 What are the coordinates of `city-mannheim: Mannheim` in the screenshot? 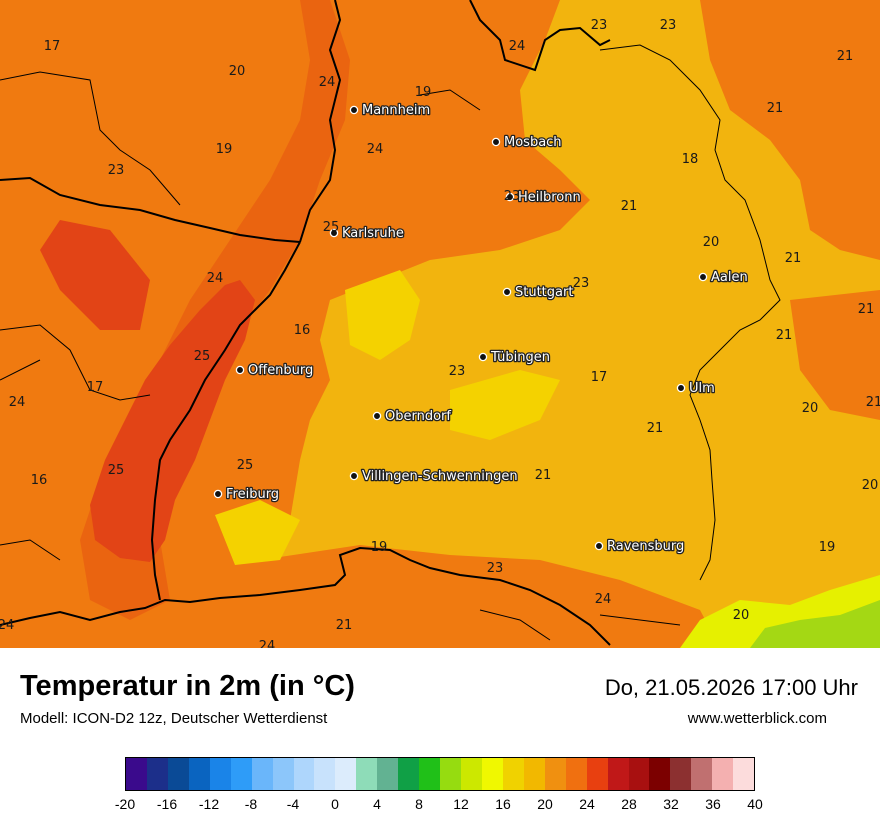 It's located at (390, 110).